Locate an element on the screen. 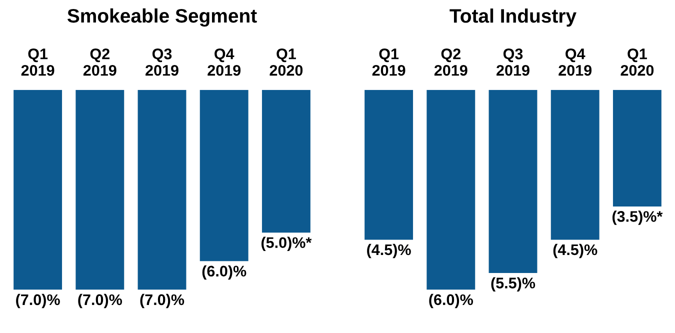  data-label: (5.5)% is located at coordinates (513, 284).